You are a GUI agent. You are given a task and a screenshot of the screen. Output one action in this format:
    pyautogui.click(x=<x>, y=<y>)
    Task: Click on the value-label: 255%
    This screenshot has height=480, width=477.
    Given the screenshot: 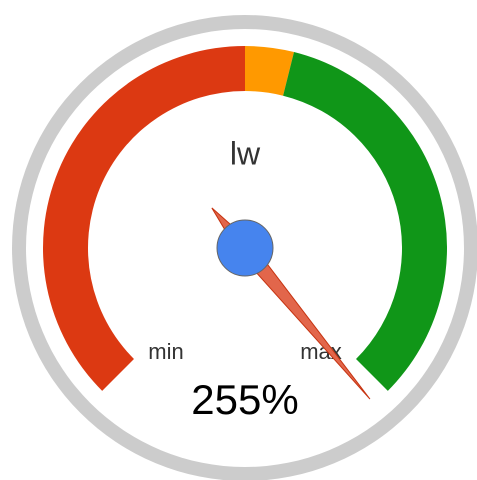 What is the action you would take?
    pyautogui.click(x=244, y=399)
    